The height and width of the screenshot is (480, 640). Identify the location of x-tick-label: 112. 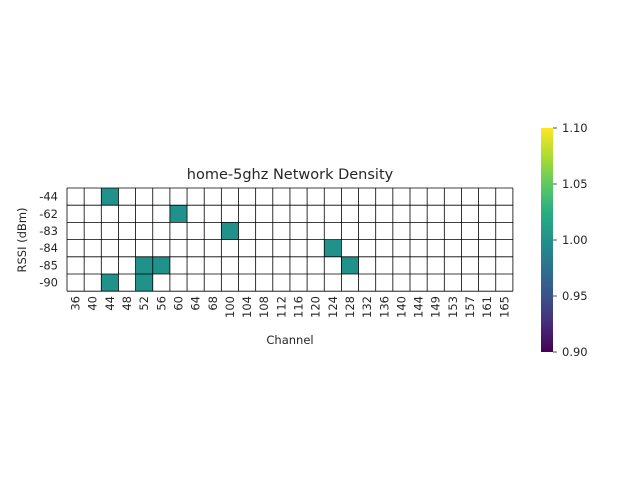
(281, 307).